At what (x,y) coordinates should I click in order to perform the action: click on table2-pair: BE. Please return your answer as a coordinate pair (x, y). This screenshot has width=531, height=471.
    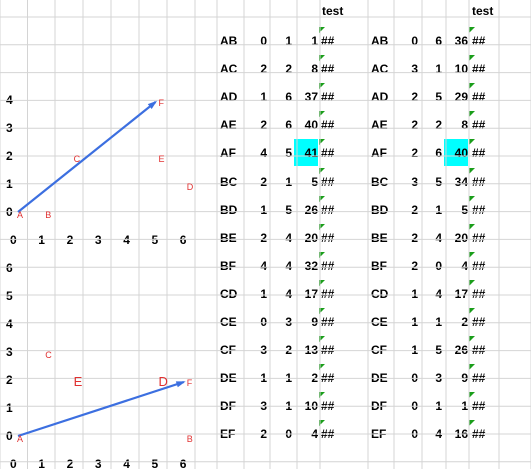
    Looking at the image, I should click on (379, 237).